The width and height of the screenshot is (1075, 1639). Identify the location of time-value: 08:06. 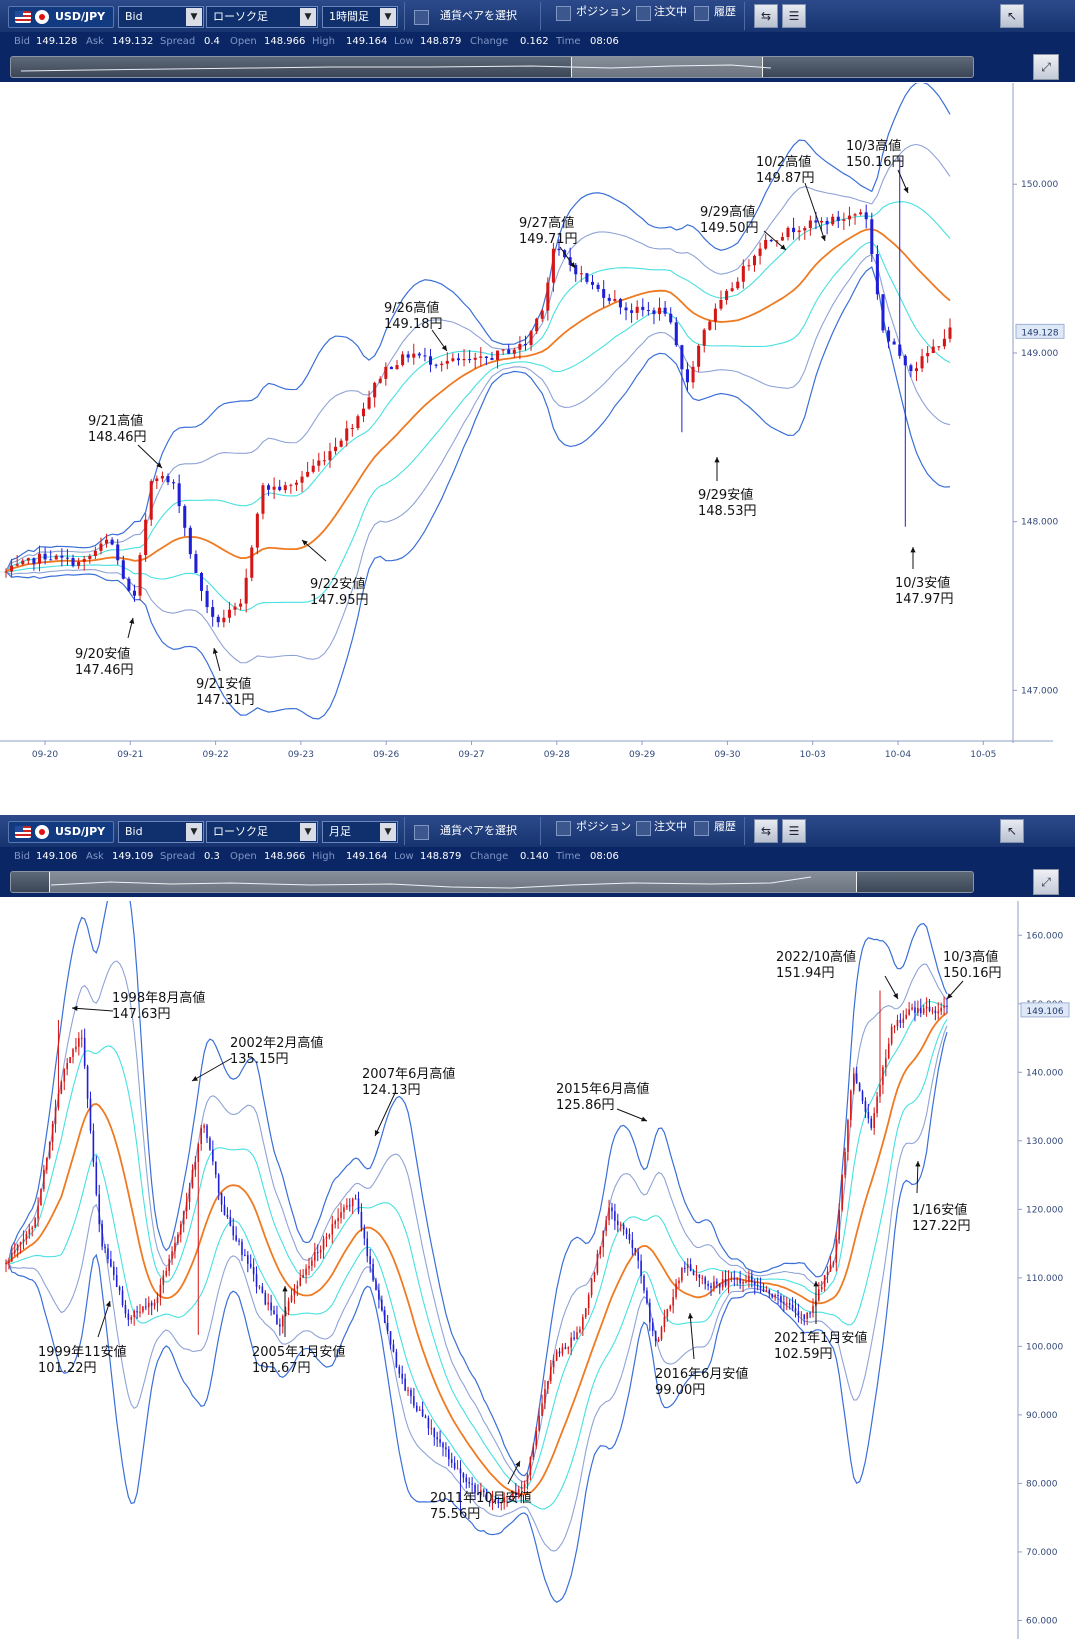
(604, 41).